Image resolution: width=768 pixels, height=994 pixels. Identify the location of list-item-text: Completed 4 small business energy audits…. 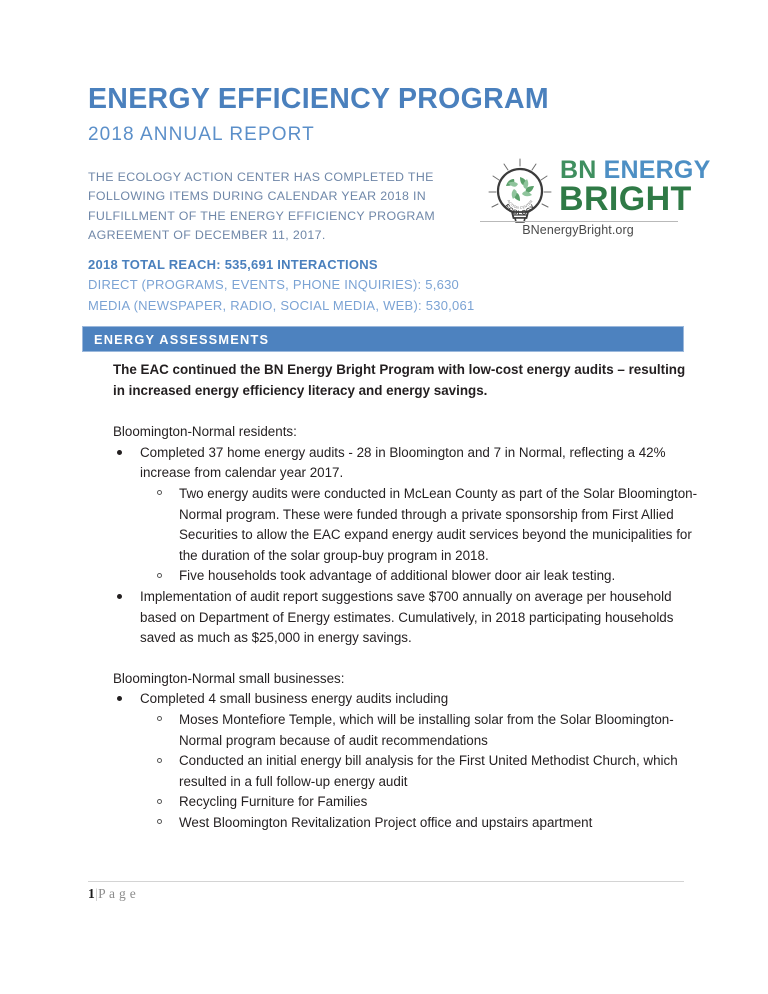
(294, 699).